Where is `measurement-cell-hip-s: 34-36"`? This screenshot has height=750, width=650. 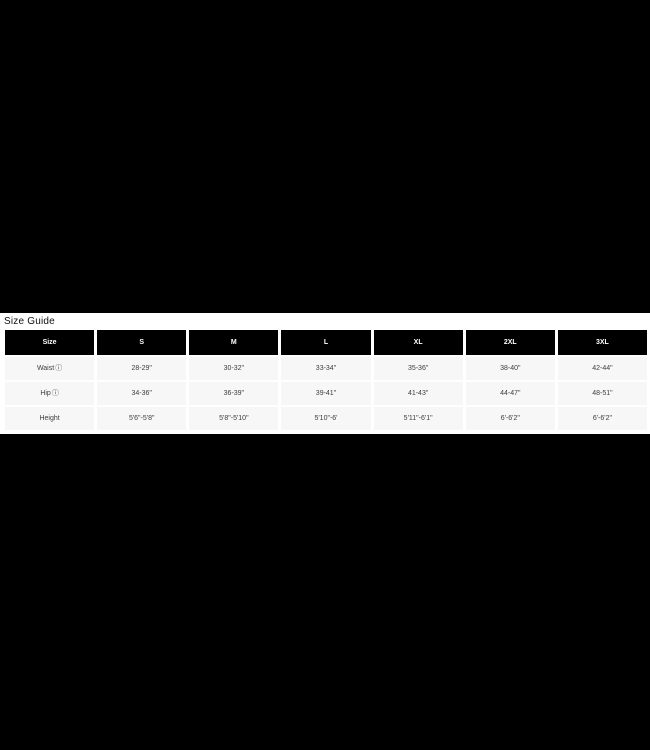 measurement-cell-hip-s: 34-36" is located at coordinates (142, 393).